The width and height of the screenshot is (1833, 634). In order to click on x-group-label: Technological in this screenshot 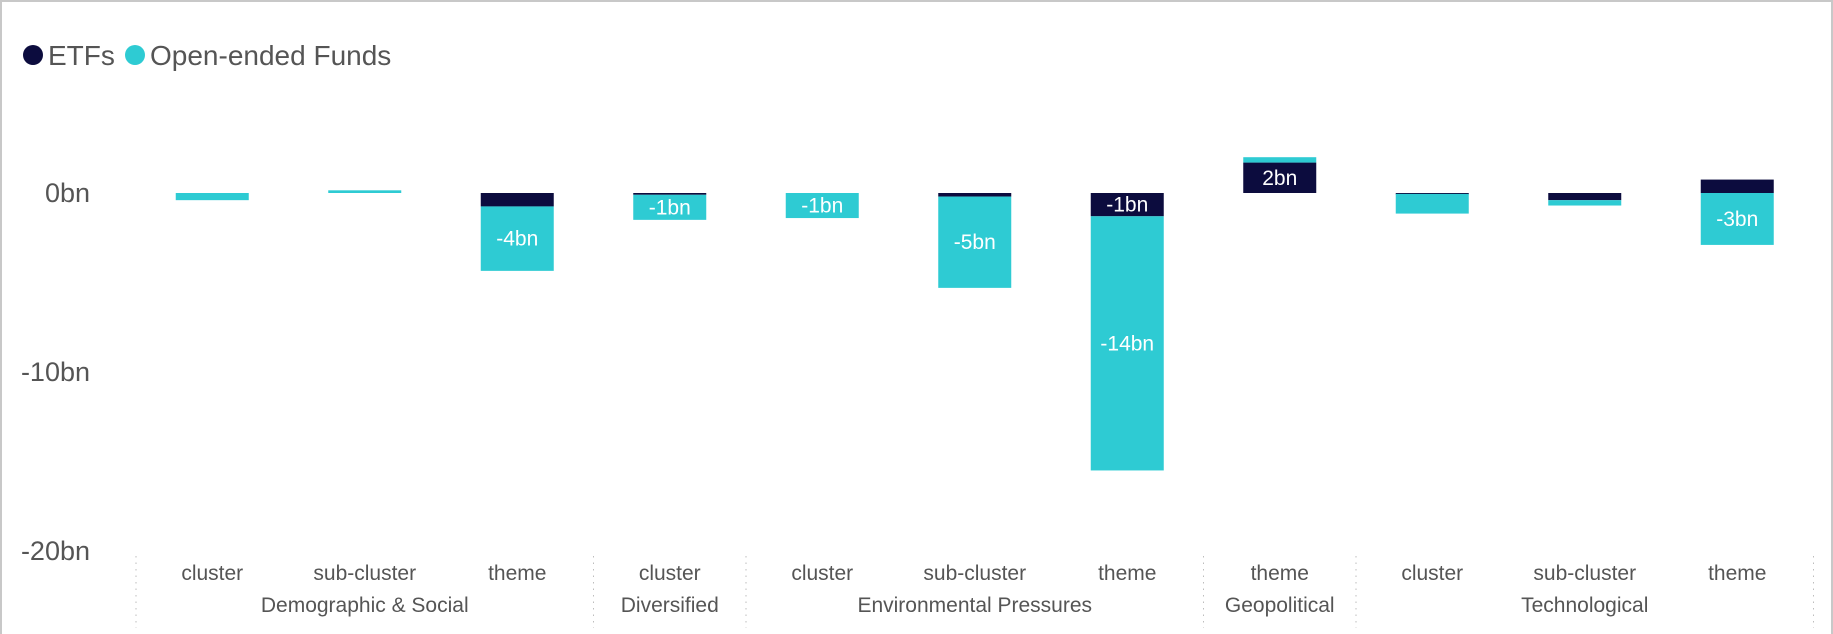, I will do `click(1584, 605)`.